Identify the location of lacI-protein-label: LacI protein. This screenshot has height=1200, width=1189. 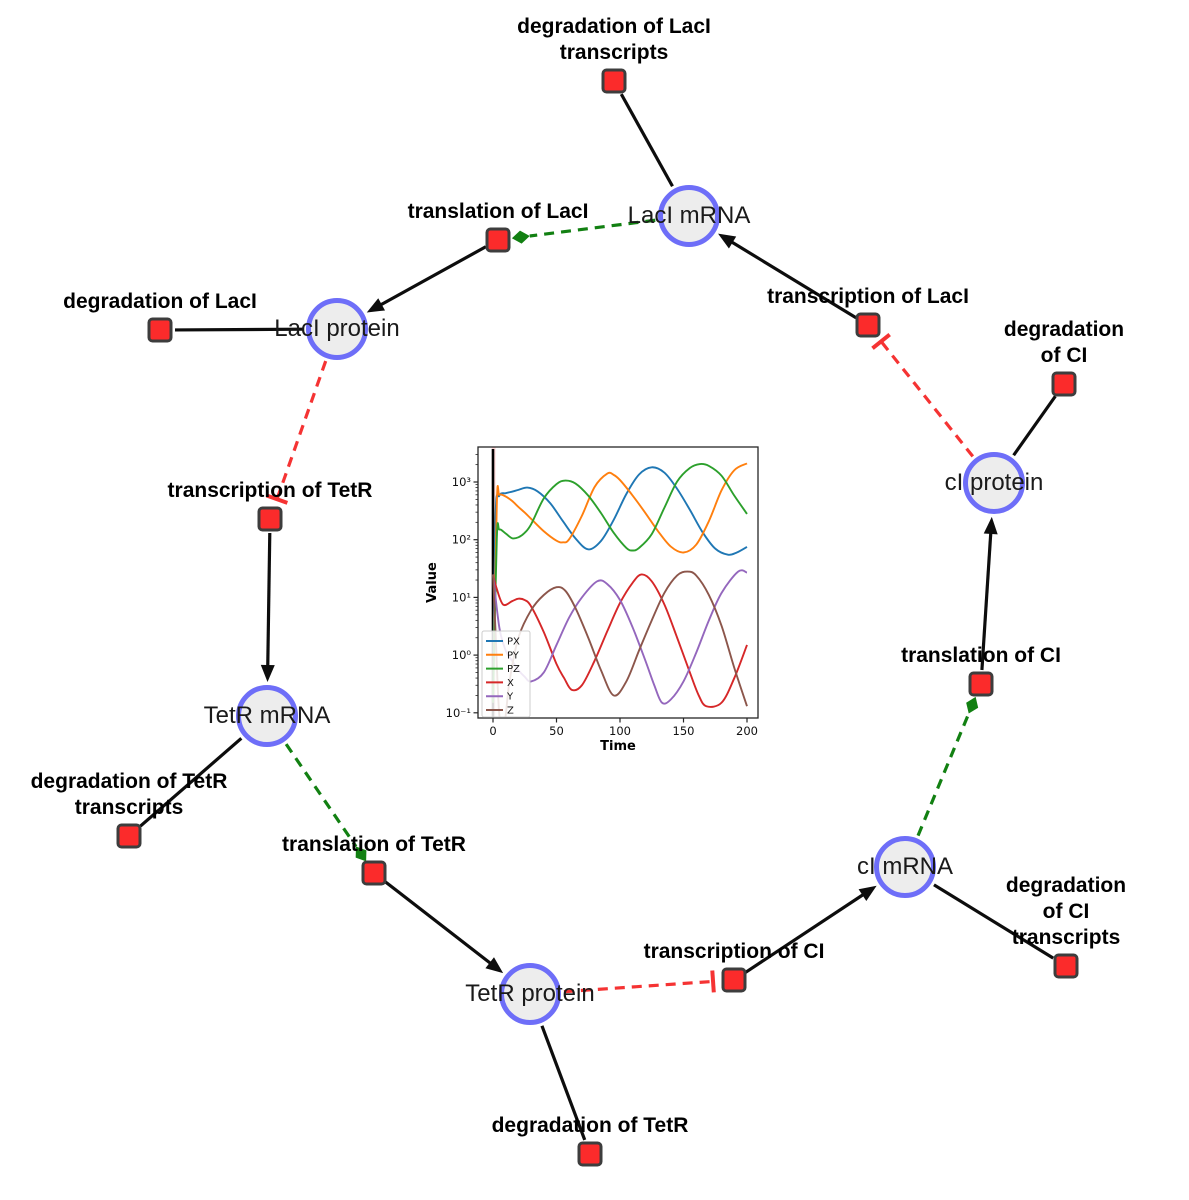
(337, 328).